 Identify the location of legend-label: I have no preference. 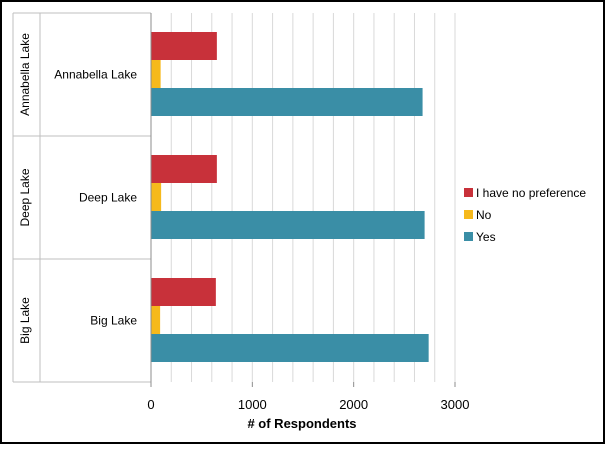
(531, 193).